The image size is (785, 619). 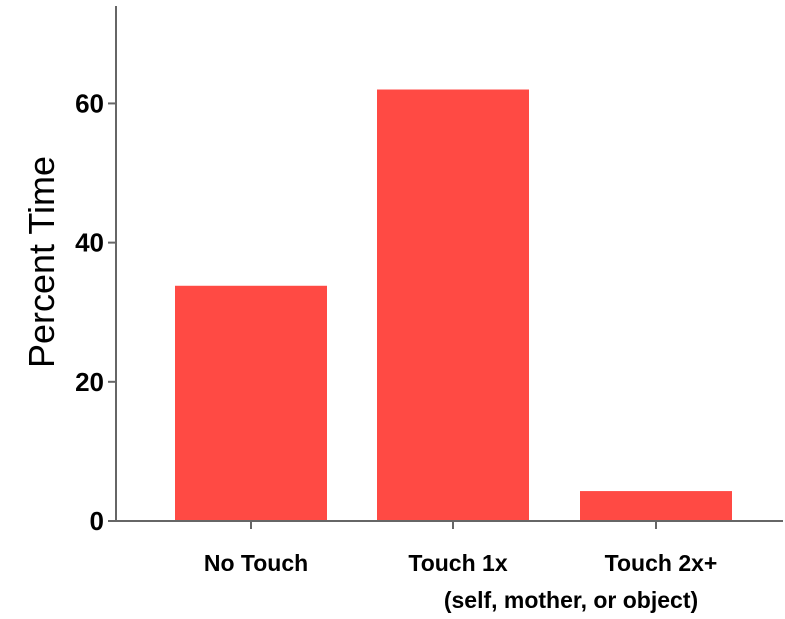 I want to click on x-tick-label-touch-1x: Touch 1x, so click(x=457, y=563).